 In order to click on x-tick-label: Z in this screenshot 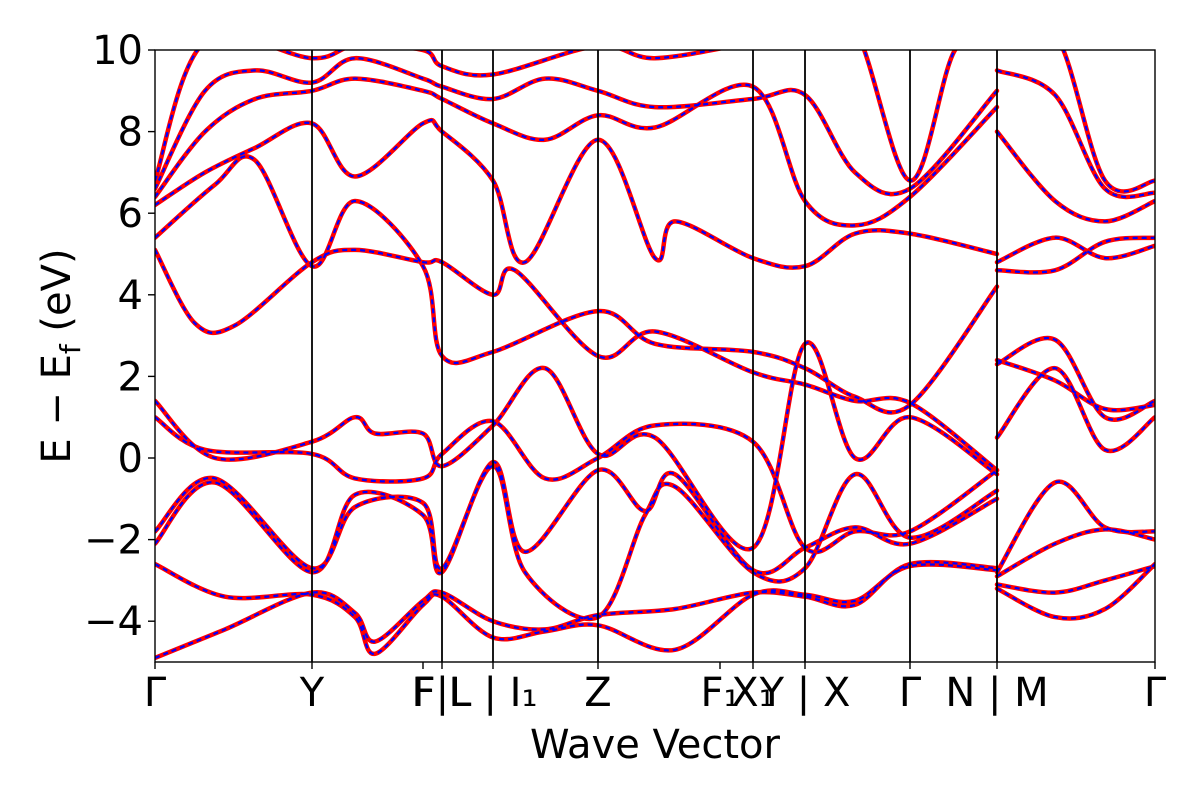, I will do `click(597, 693)`.